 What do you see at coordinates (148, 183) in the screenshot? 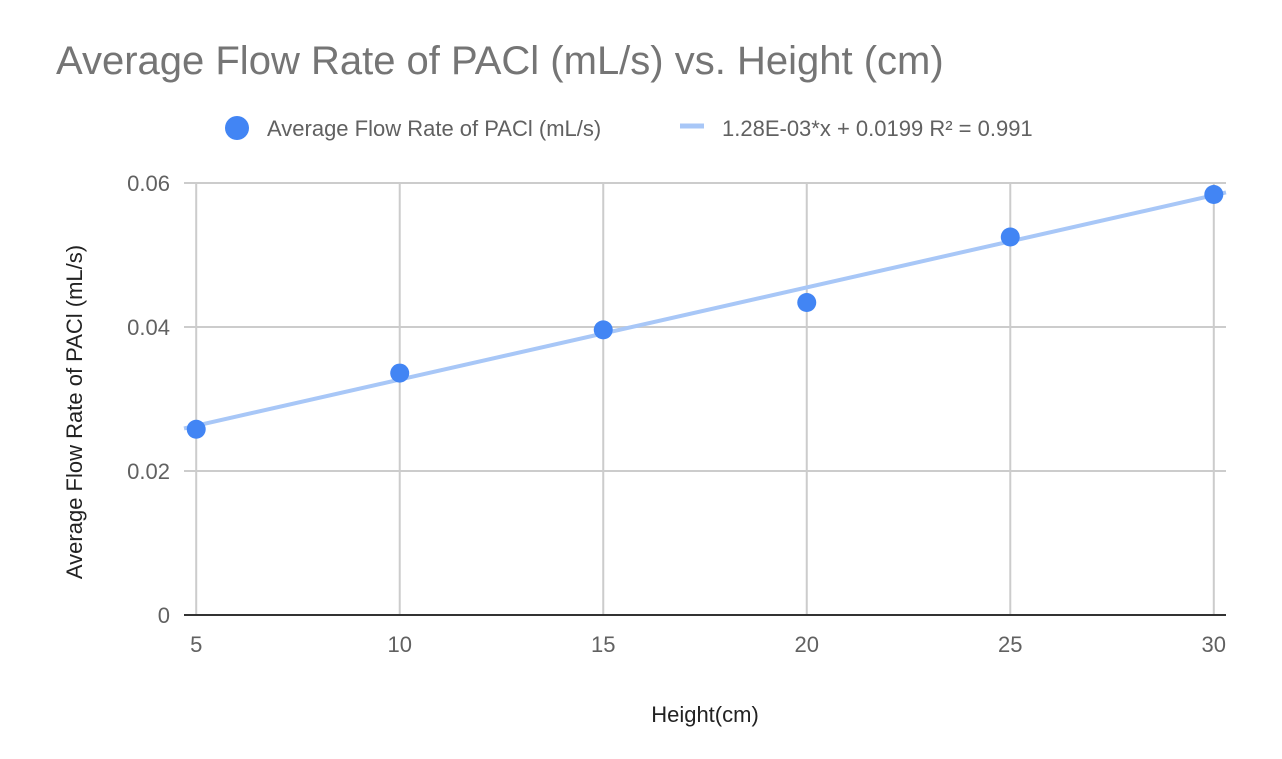
I see `y-tick-label: 0.06` at bounding box center [148, 183].